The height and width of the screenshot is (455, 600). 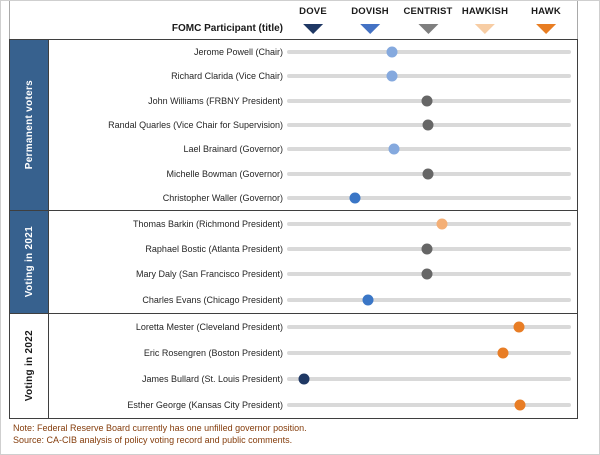 I want to click on participant-row: Esther George (Kansas City President), so click(x=313, y=405).